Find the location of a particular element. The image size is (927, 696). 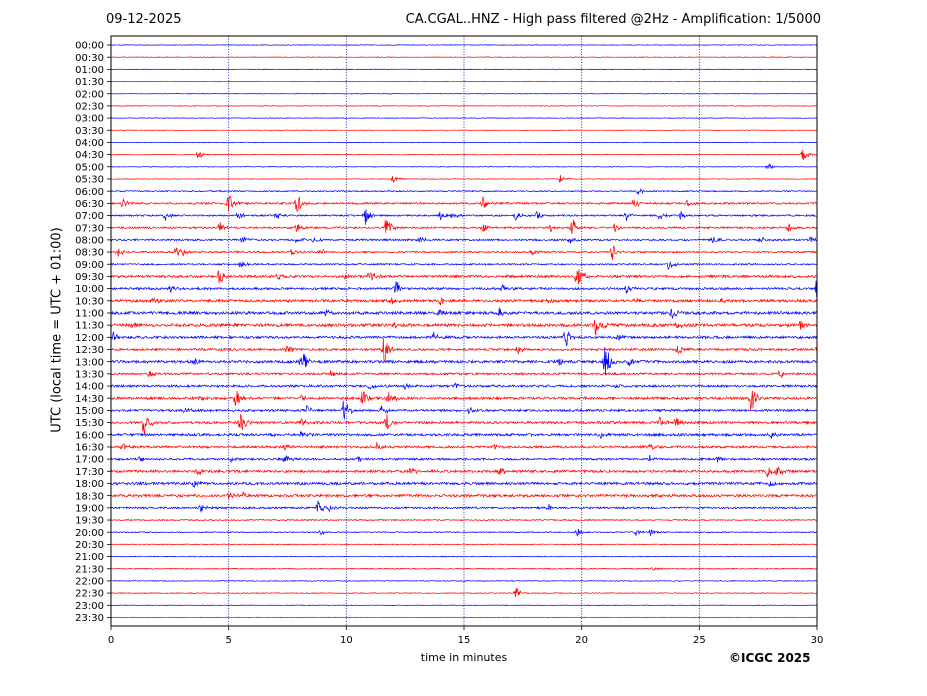

y-tick-label: 05:30 is located at coordinates (89, 180).